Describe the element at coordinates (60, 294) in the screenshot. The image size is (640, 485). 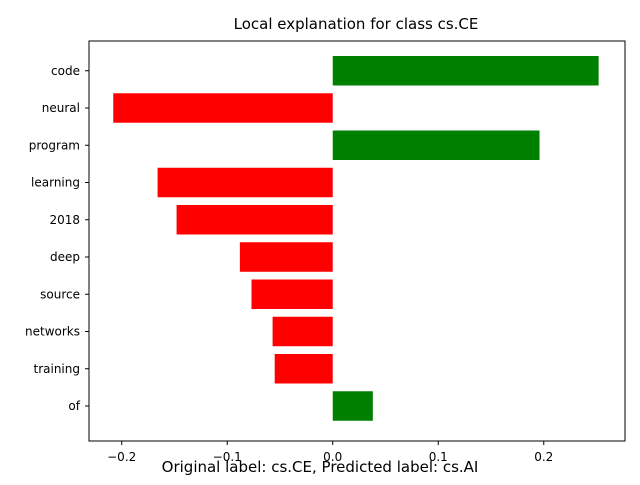
I see `y-tick-label: source` at that location.